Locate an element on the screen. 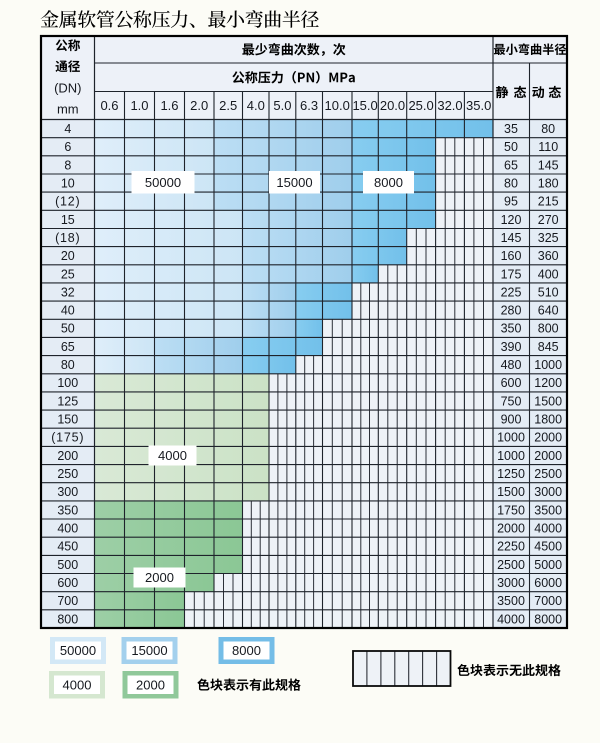 This screenshot has width=600, height=743. svg-text: 500 is located at coordinates (67, 565).